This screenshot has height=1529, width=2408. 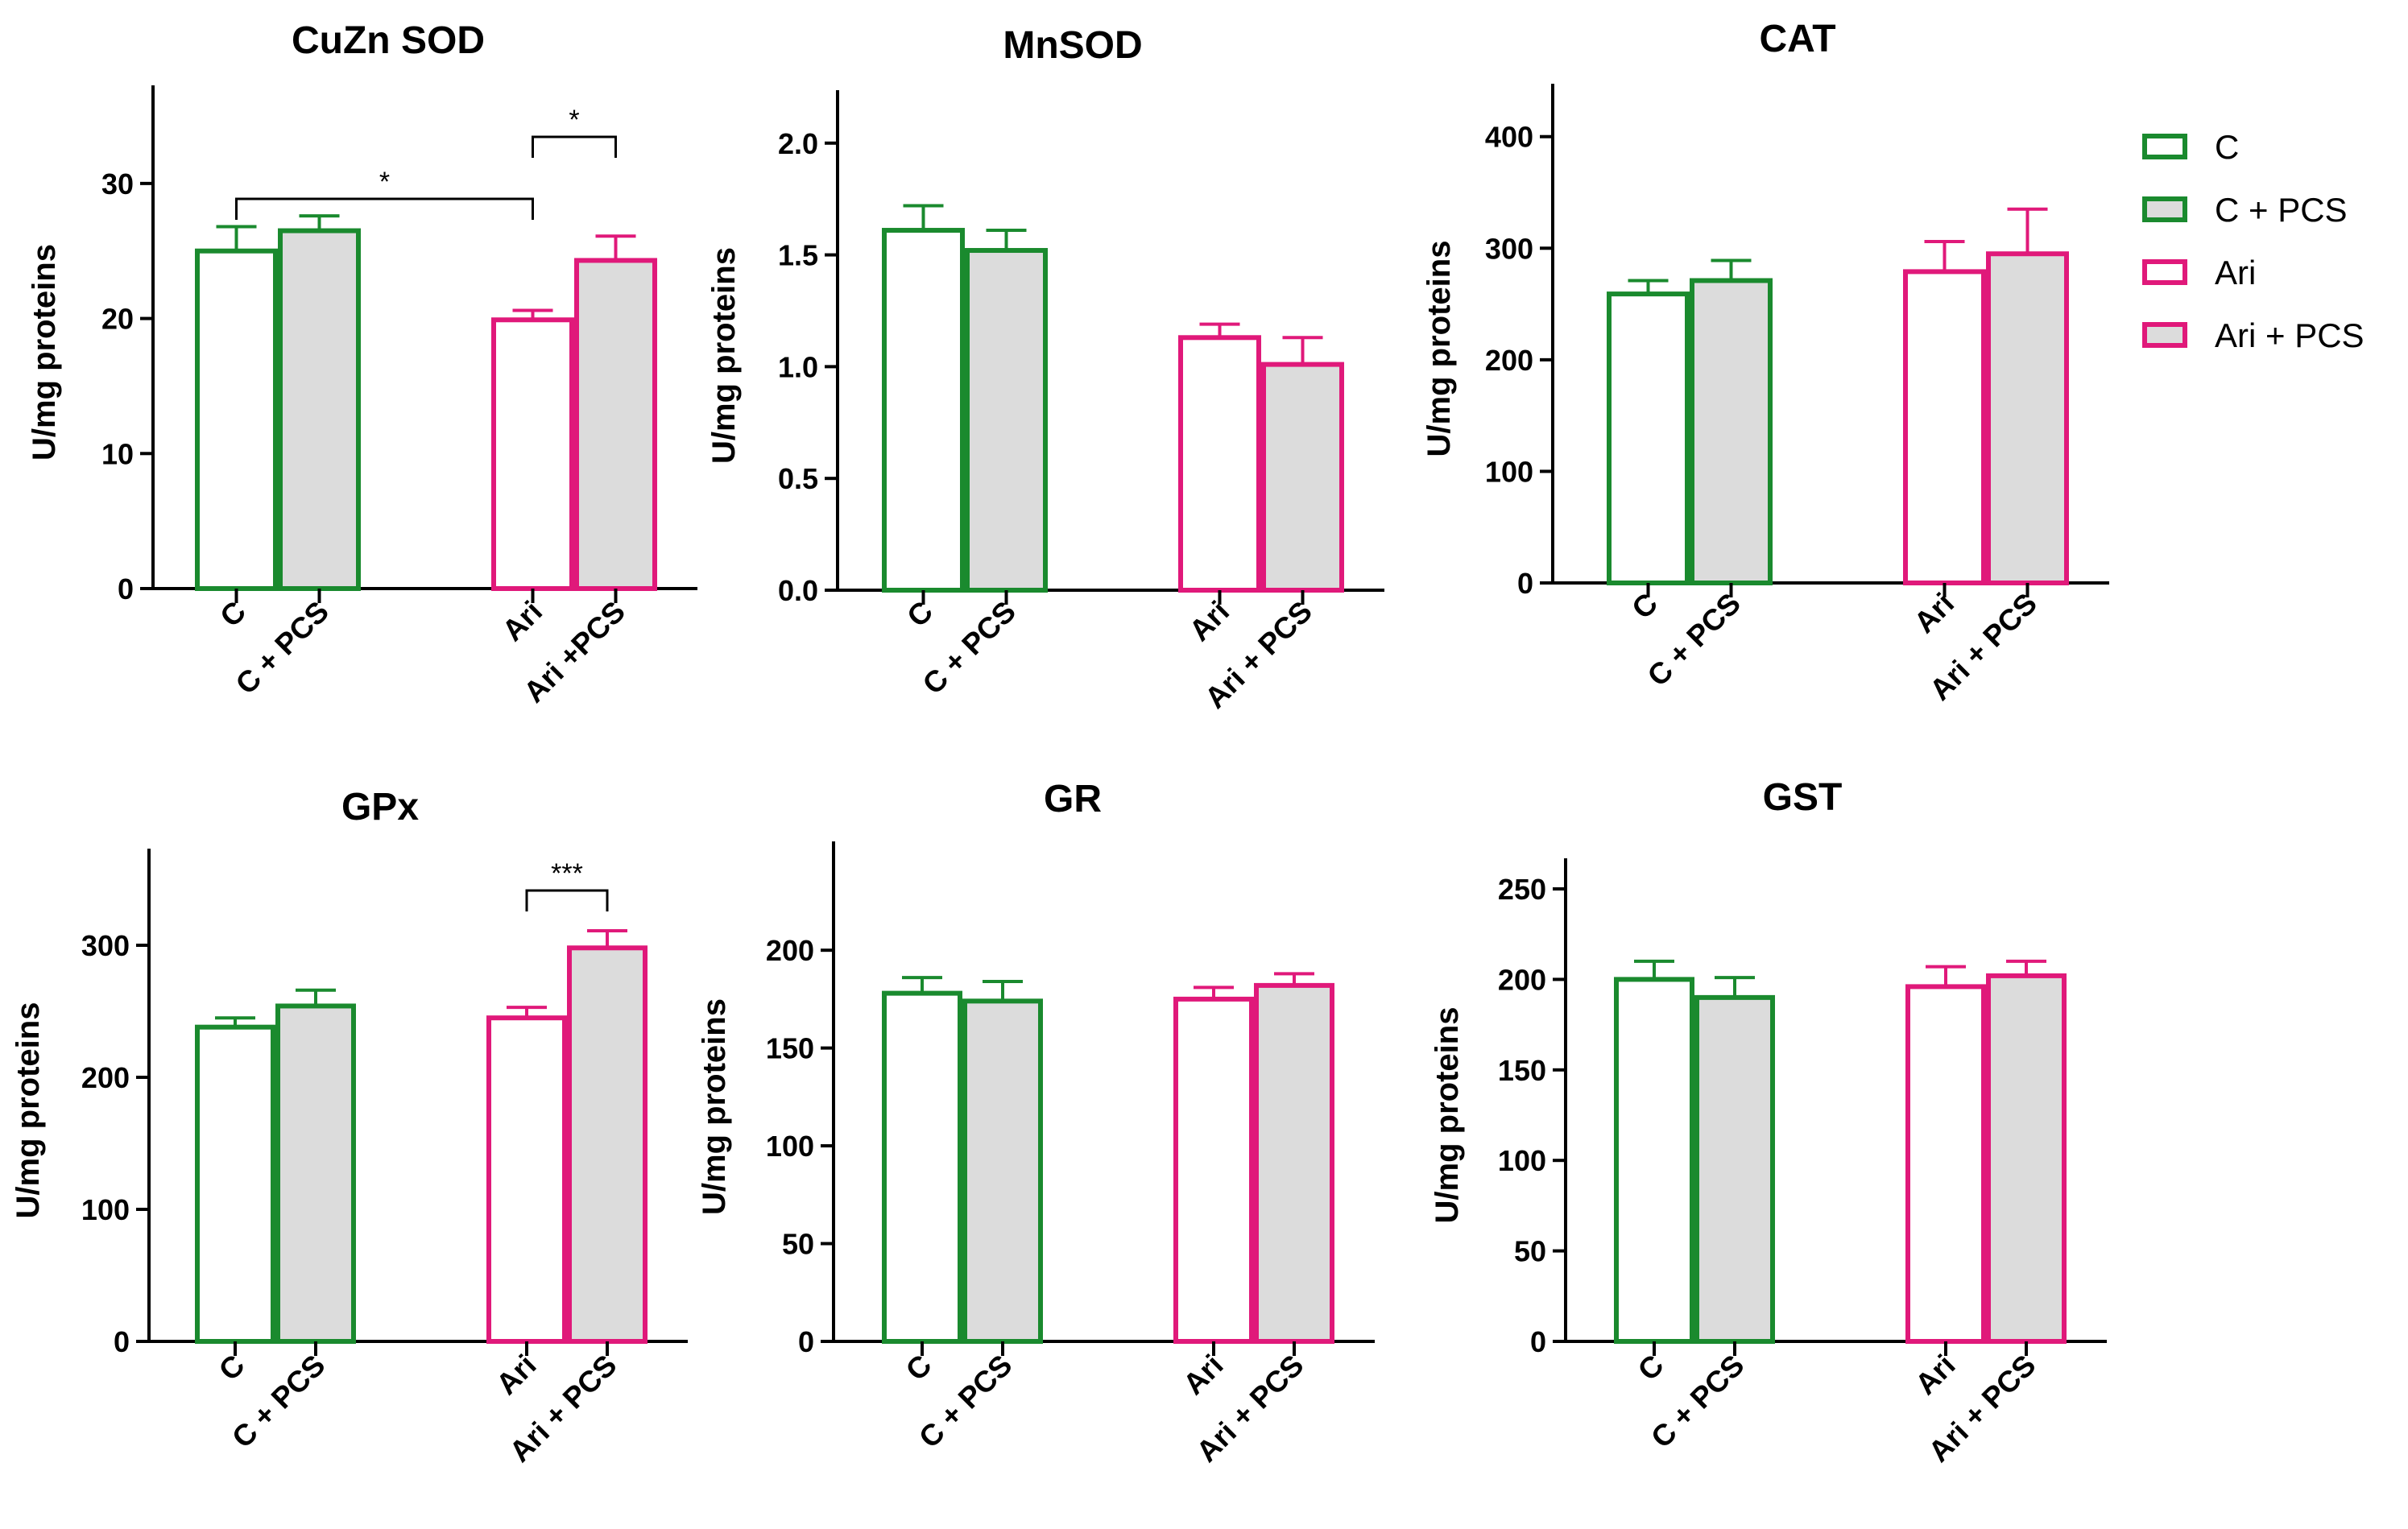 What do you see at coordinates (2235, 273) in the screenshot?
I see `legend-label: Ari` at bounding box center [2235, 273].